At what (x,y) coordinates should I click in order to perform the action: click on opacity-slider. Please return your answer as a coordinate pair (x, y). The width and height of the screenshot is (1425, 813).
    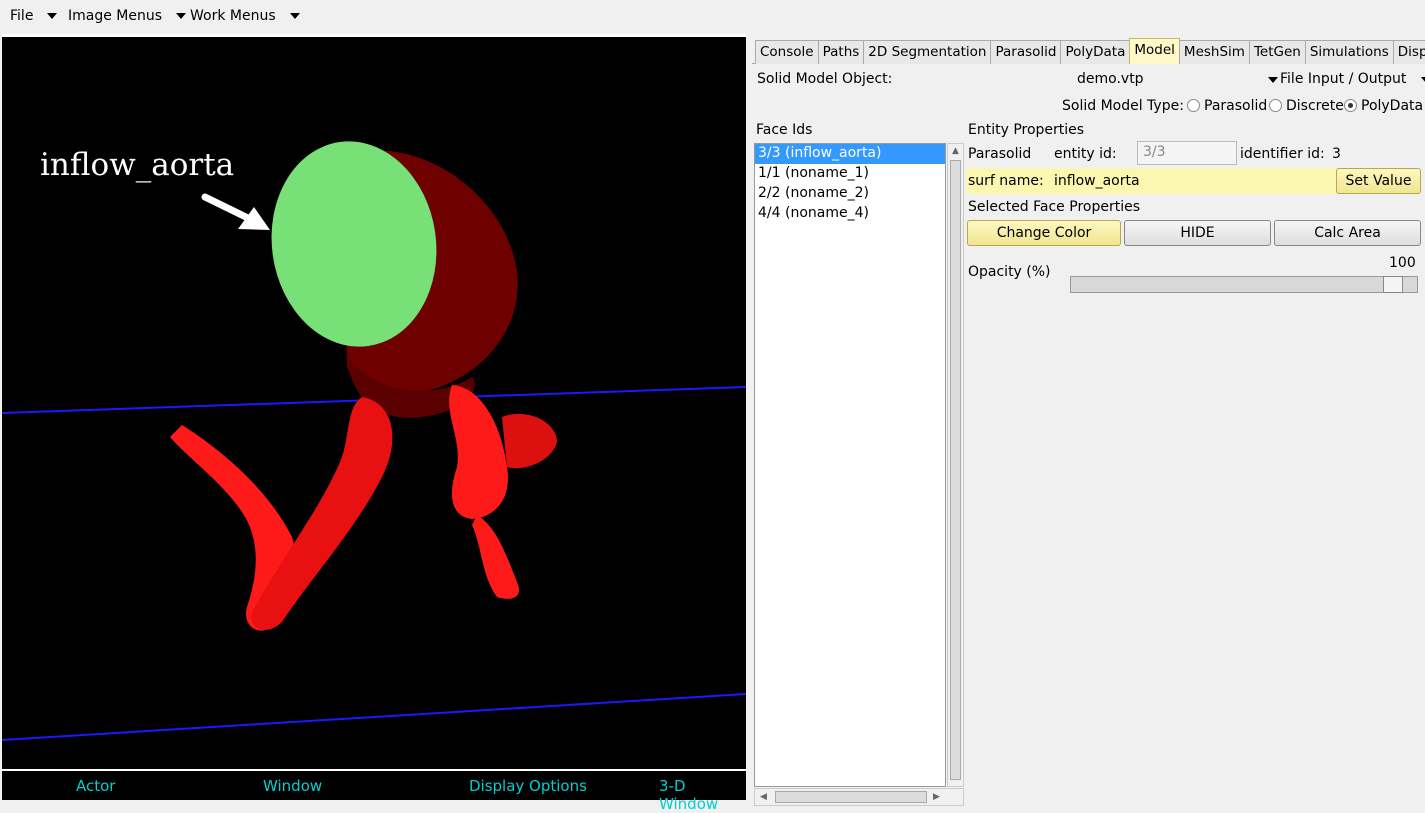
    Looking at the image, I should click on (1244, 284).